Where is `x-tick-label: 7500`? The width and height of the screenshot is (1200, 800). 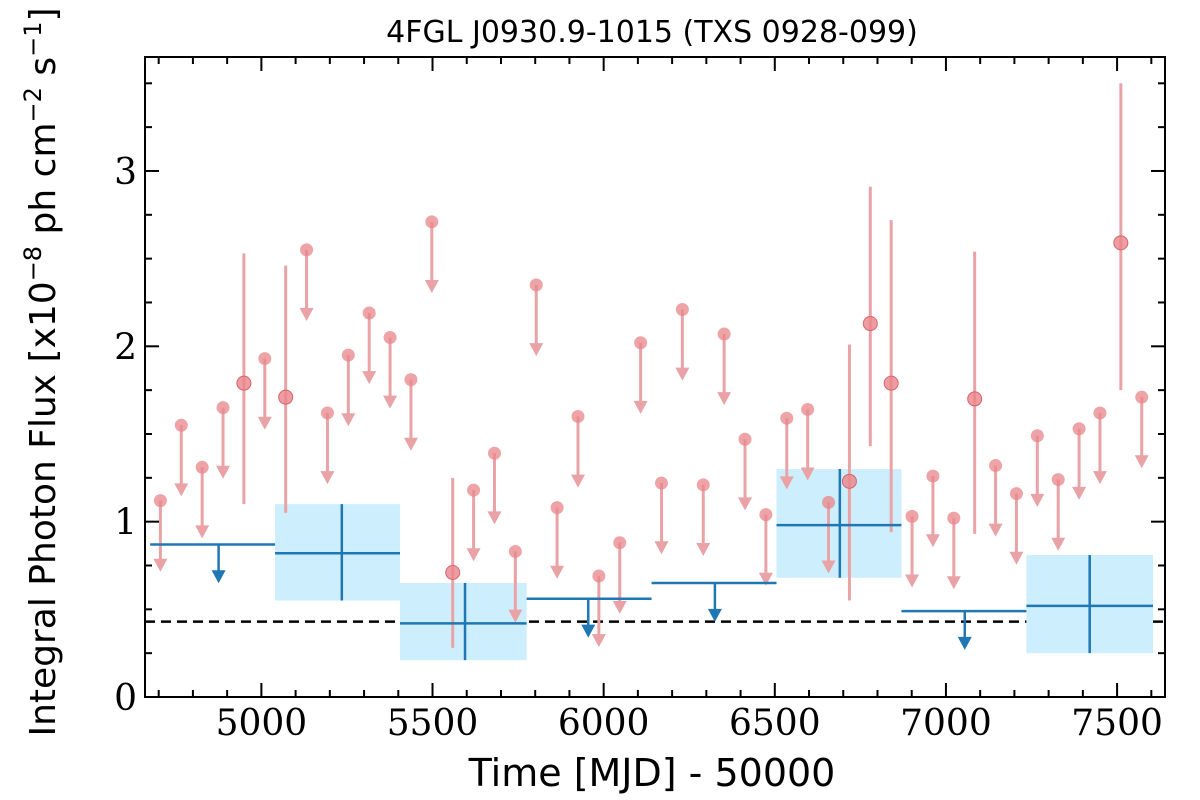 x-tick-label: 7500 is located at coordinates (1117, 723).